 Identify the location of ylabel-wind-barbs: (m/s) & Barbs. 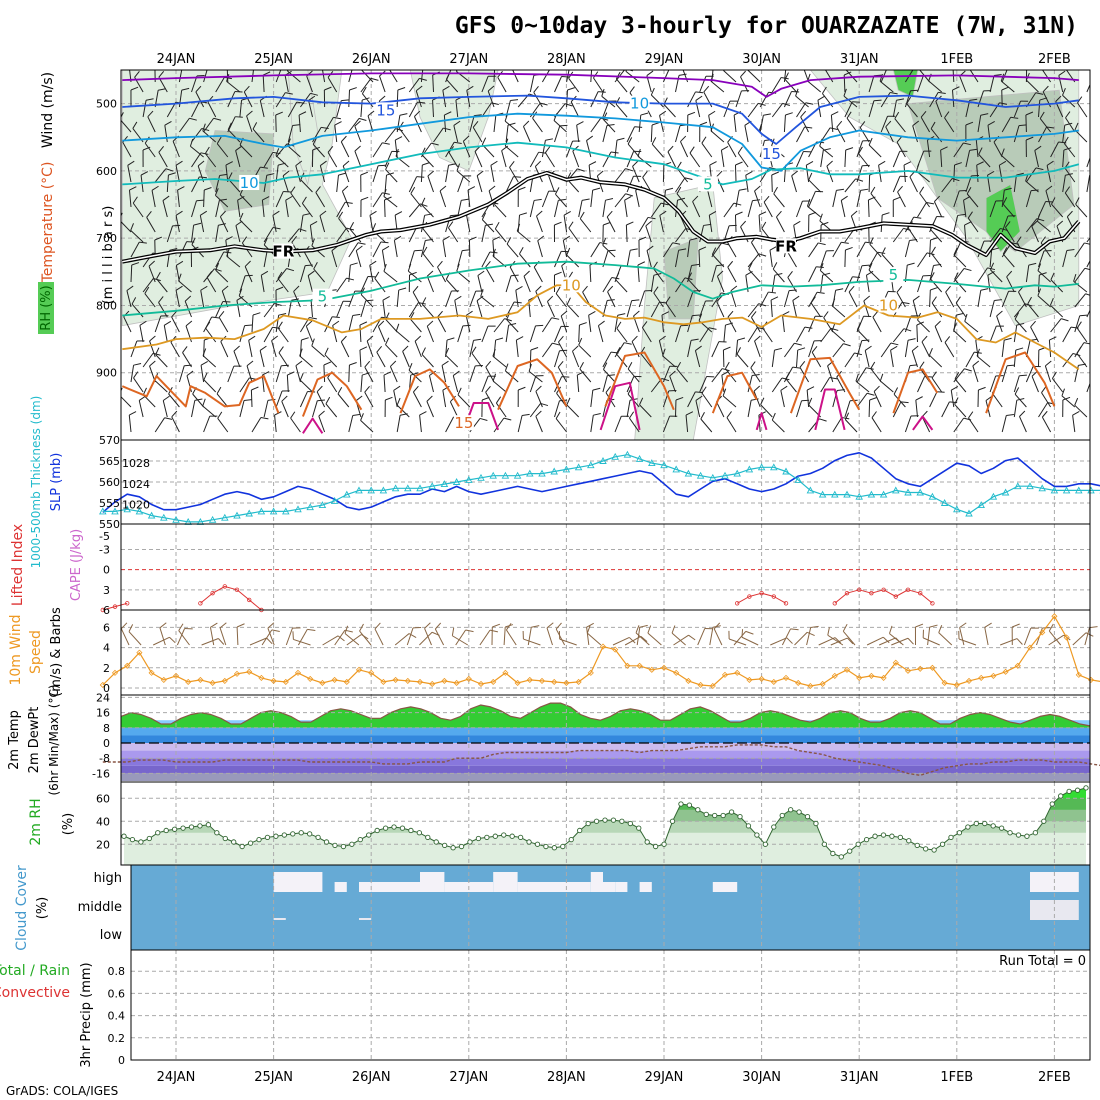
(56, 652).